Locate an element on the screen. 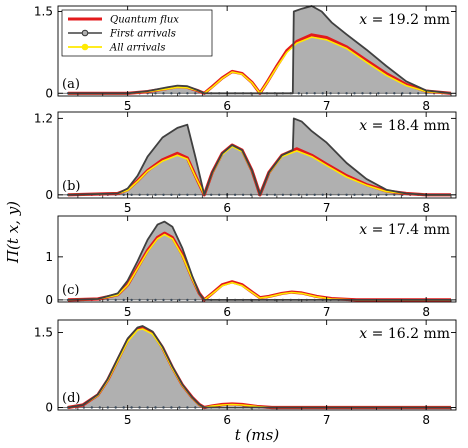 The width and height of the screenshot is (468, 448). y-tick-label: 1.2 is located at coordinates (43, 118).